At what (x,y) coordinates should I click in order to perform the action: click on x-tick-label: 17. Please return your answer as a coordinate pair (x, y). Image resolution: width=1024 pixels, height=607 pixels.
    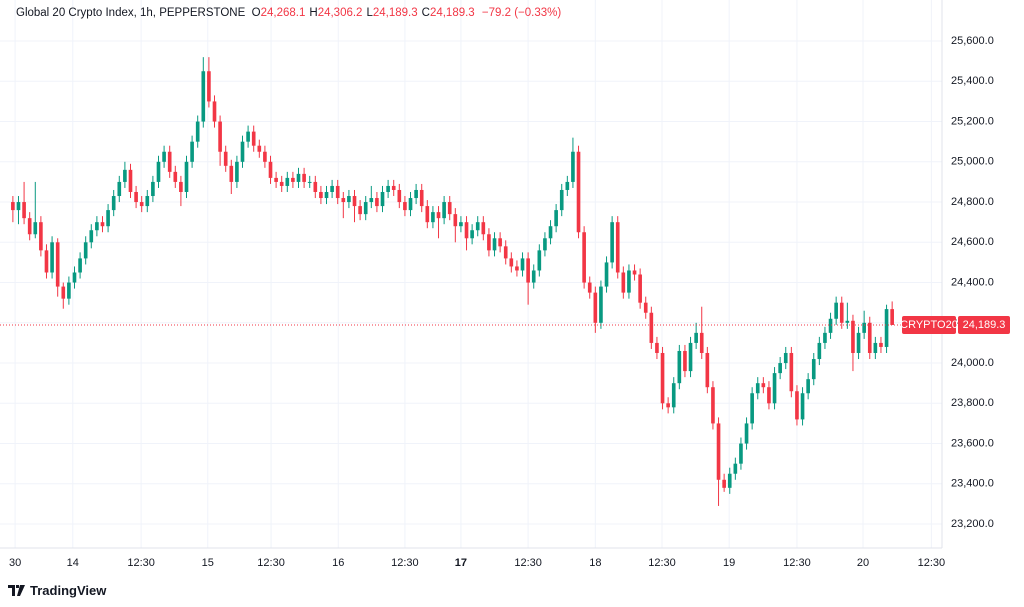
    Looking at the image, I should click on (461, 563).